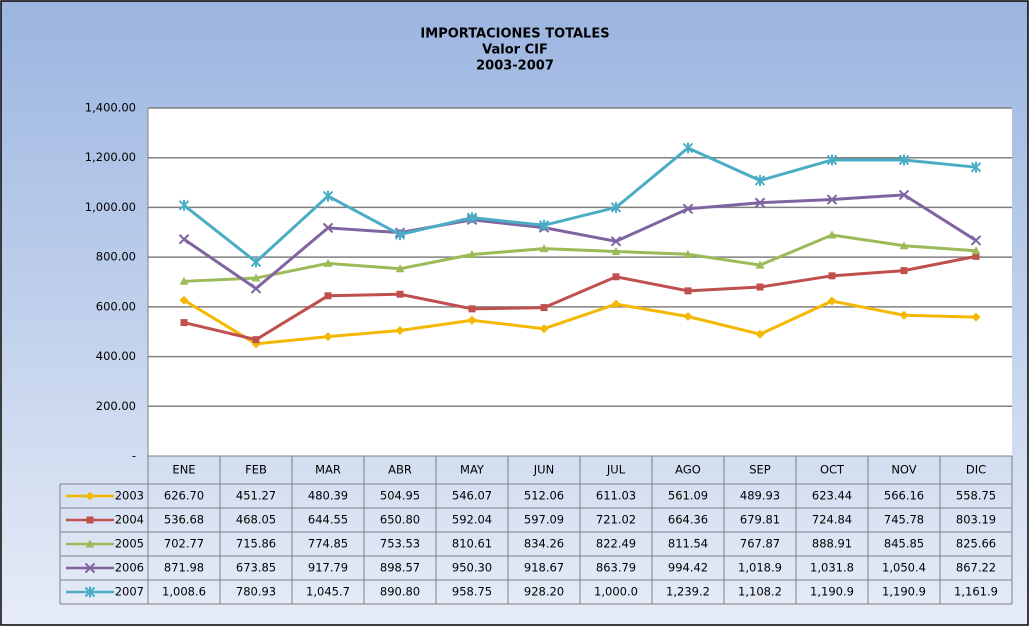 The image size is (1029, 626). What do you see at coordinates (760, 470) in the screenshot?
I see `x-tick-label: SEP` at bounding box center [760, 470].